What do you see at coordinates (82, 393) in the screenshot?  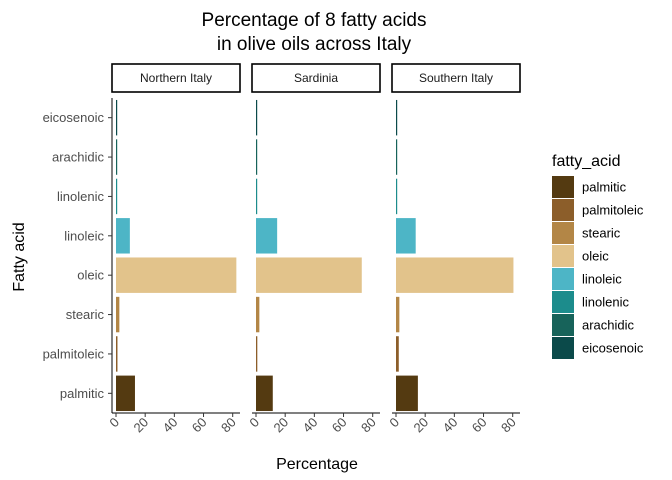 I see `y-tick-label: palmitic` at bounding box center [82, 393].